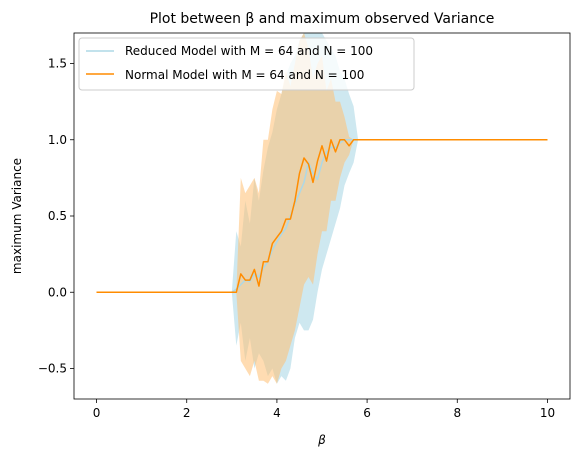 The width and height of the screenshot is (579, 459). I want to click on y-axis-label: maximum Variance, so click(17, 216).